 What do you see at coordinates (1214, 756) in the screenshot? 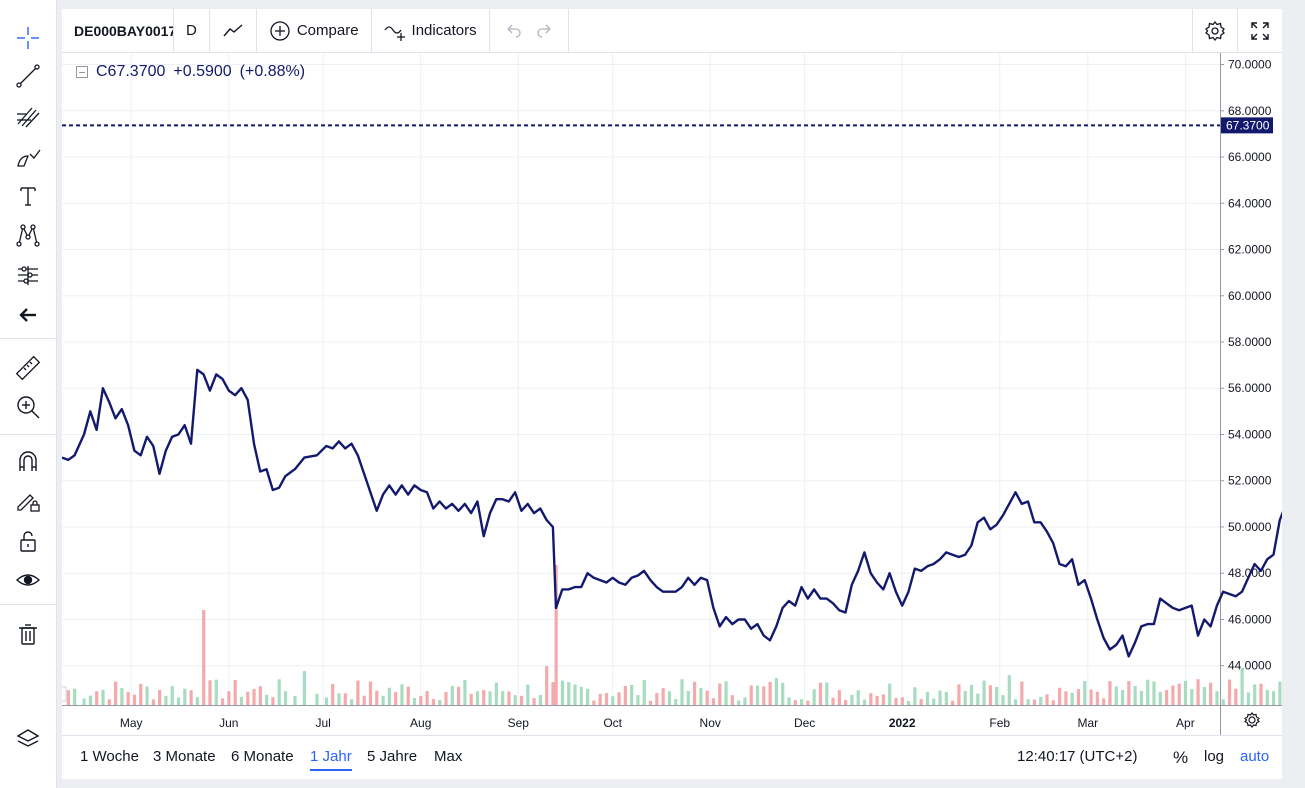
I see `log-toggle: log` at bounding box center [1214, 756].